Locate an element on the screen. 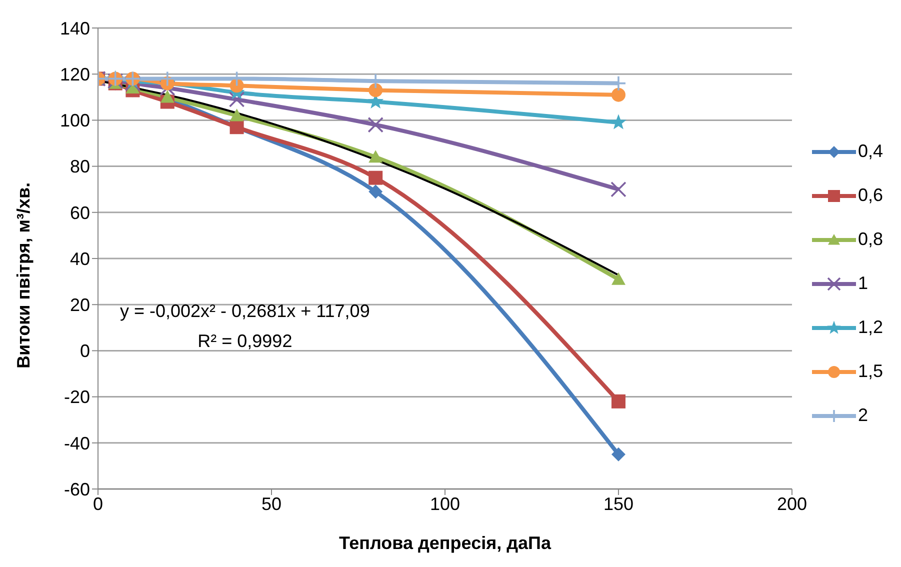 The image size is (901, 567). x-tick-label: 100 is located at coordinates (445, 504).